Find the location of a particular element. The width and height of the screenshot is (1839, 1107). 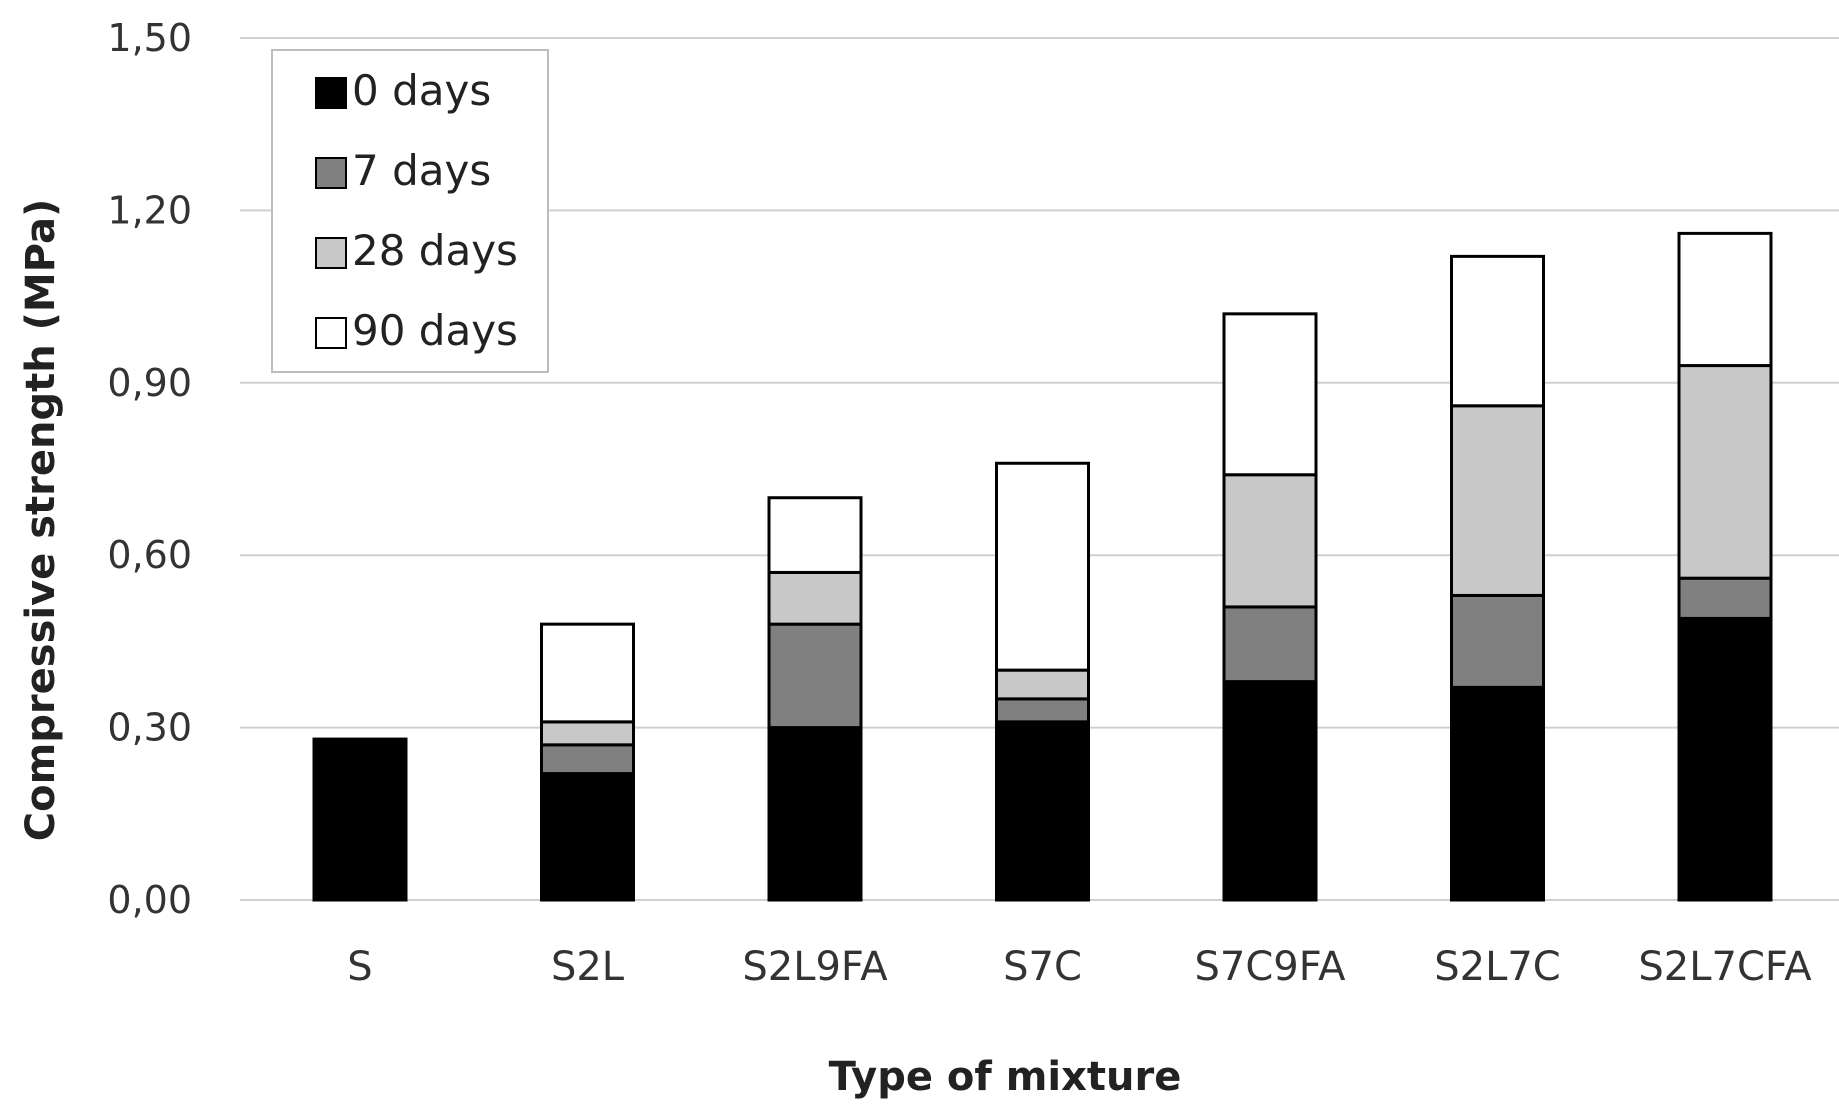

x-tick-label: S7C9FA is located at coordinates (1271, 967).